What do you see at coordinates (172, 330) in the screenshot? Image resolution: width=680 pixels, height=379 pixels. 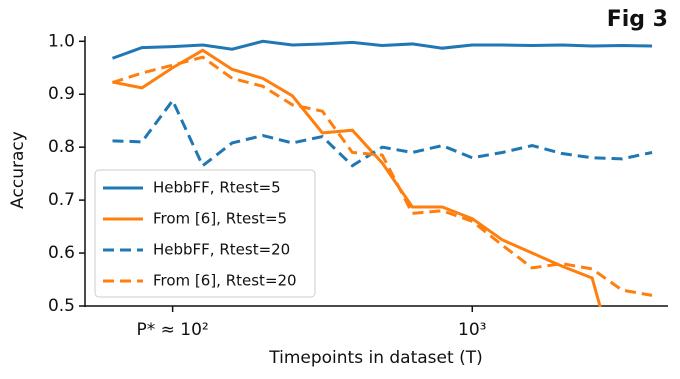 I see `x-tick-label: P* ≈ 10²` at bounding box center [172, 330].